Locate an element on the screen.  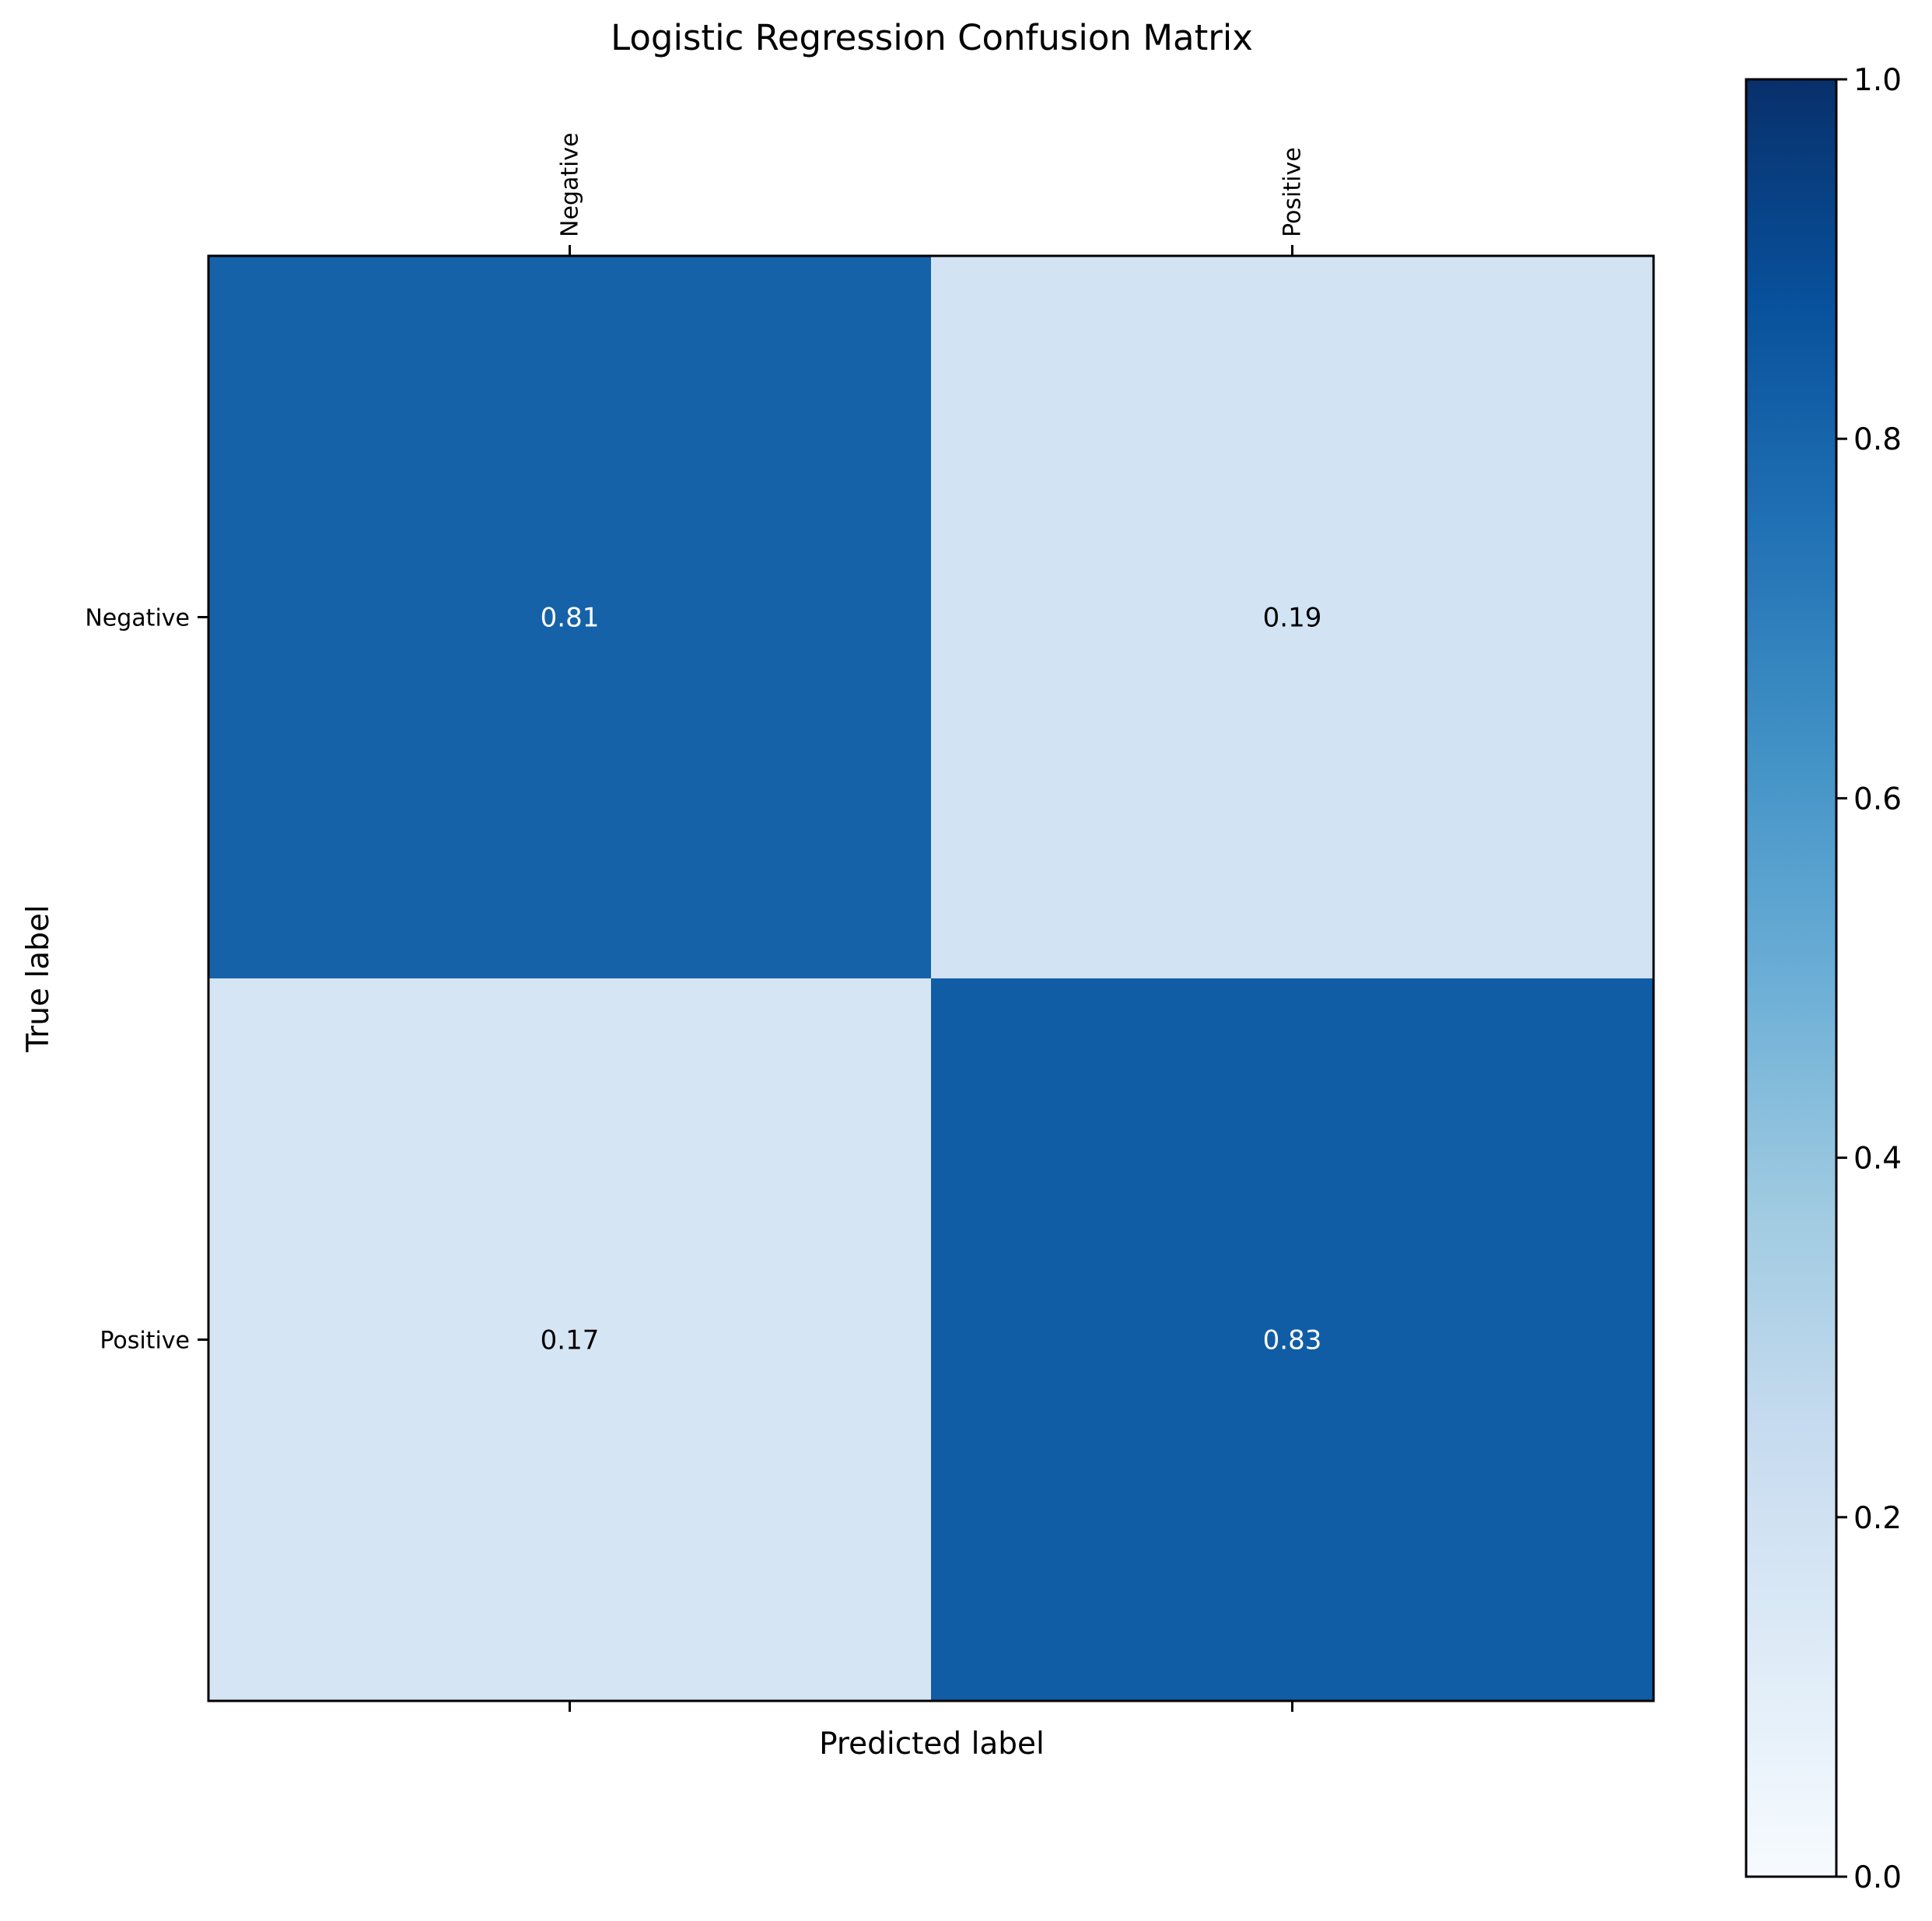
colorbar-tick-label: 1.0 is located at coordinates (1878, 80).